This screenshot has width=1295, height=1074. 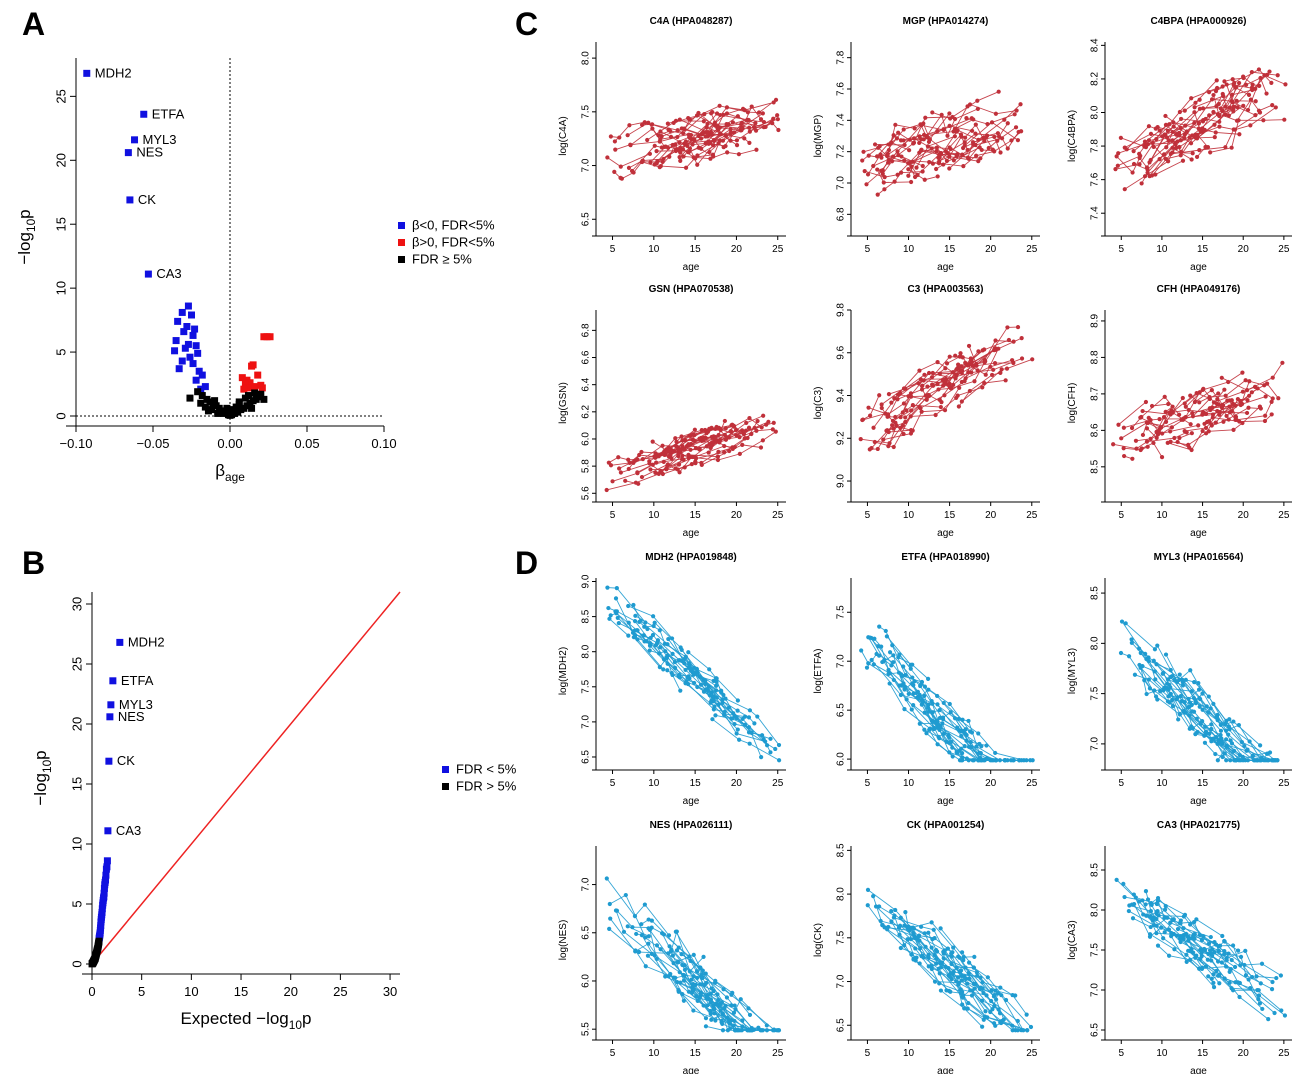 What do you see at coordinates (691, 21) in the screenshot?
I see `panel-title: C4A (HPA048287)` at bounding box center [691, 21].